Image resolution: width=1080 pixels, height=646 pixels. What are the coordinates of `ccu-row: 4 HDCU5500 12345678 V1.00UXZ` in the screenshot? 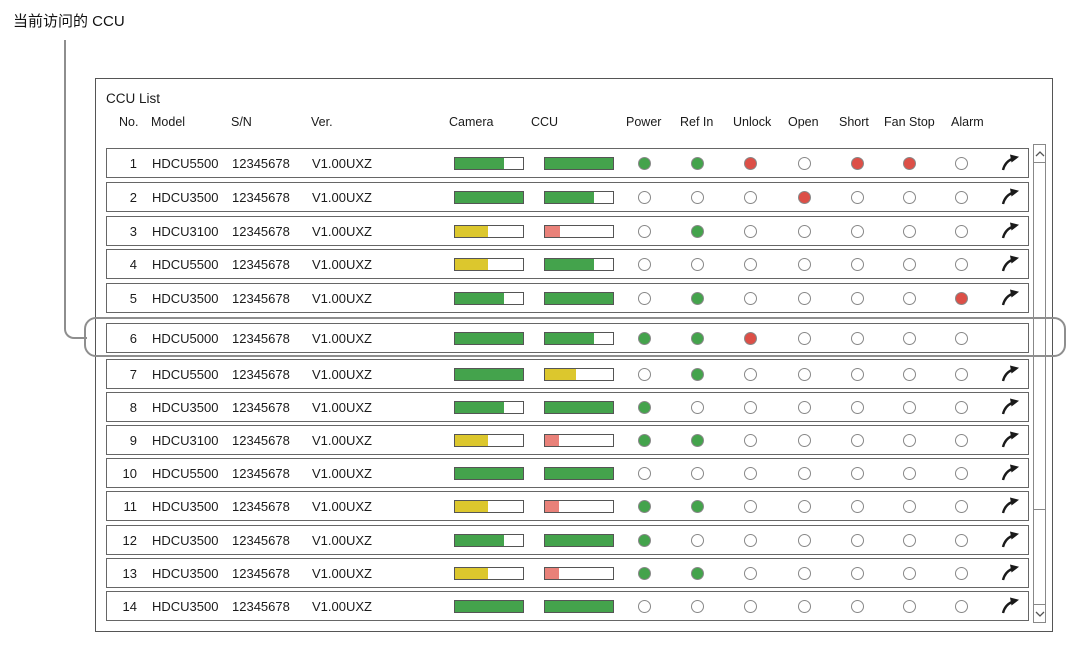 It's located at (567, 264).